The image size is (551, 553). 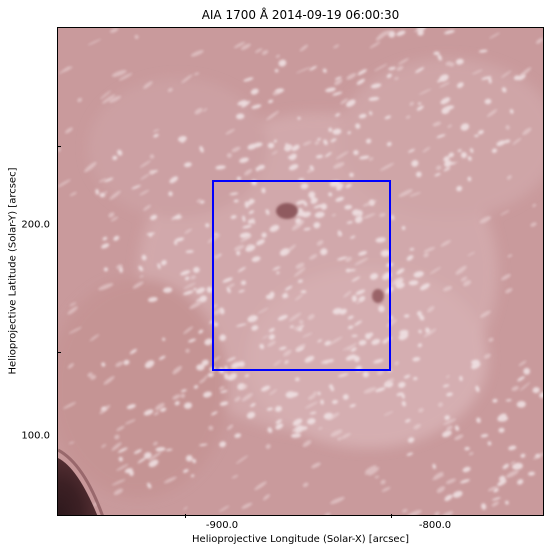 I want to click on plot-title: AIA 1700 Å 2014-09-19 06:00:30, so click(x=300, y=15).